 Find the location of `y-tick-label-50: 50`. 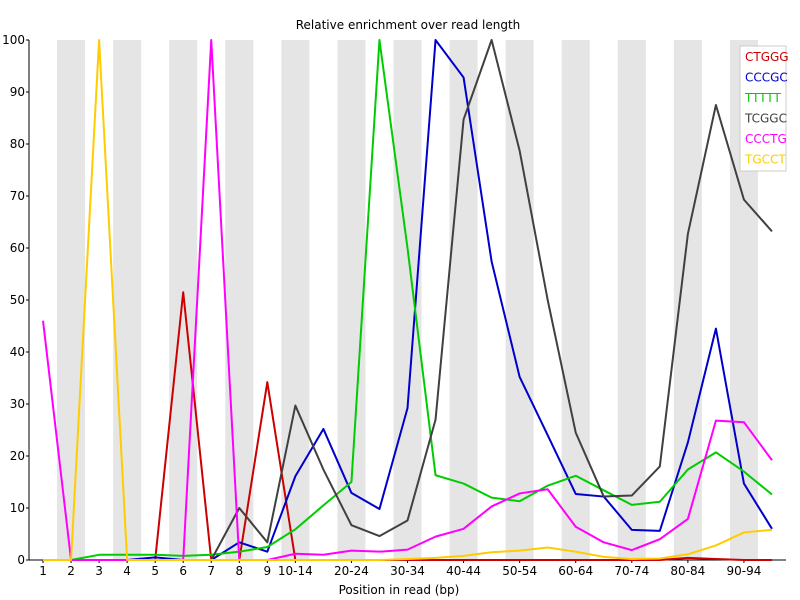

y-tick-label-50: 50 is located at coordinates (17, 300).